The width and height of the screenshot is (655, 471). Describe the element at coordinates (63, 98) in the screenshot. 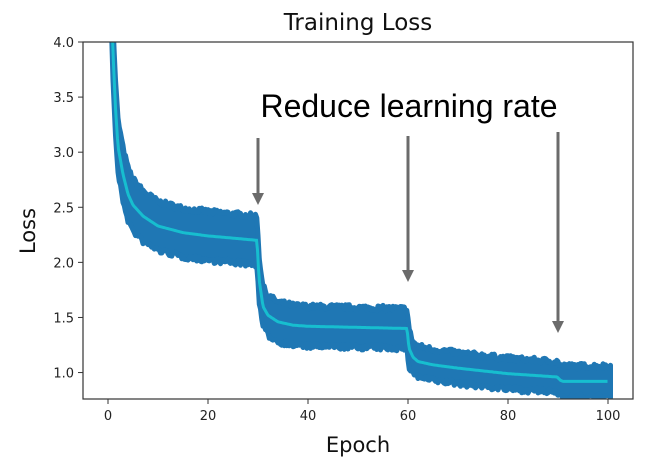

I see `y-tick-label: 3.5` at that location.